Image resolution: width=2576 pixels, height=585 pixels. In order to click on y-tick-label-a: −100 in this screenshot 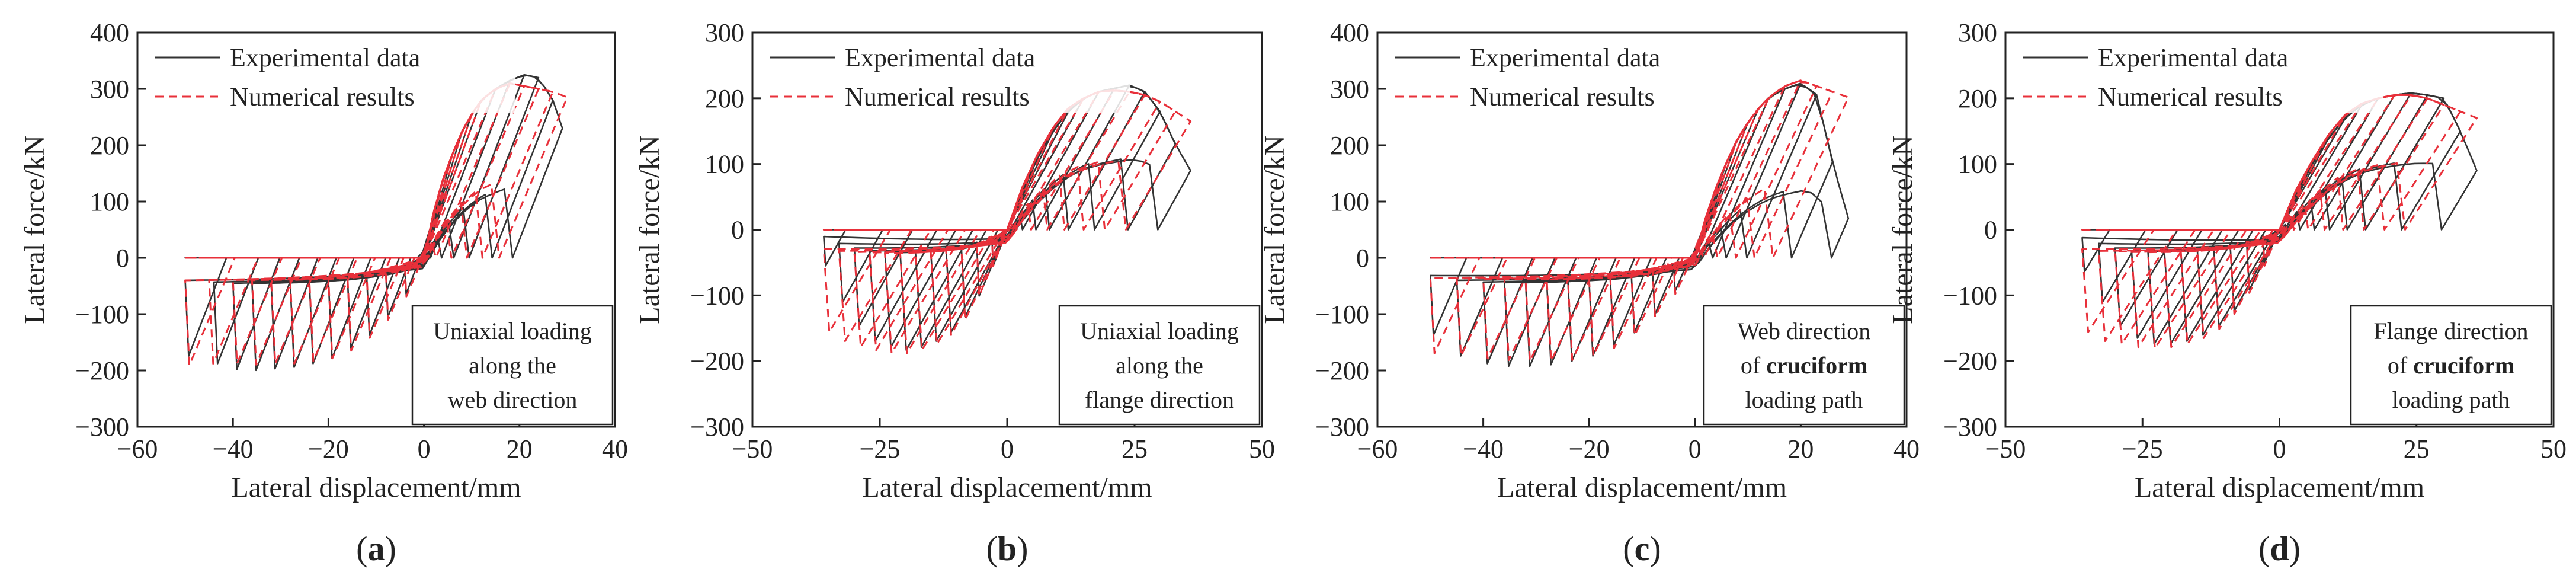, I will do `click(102, 314)`.